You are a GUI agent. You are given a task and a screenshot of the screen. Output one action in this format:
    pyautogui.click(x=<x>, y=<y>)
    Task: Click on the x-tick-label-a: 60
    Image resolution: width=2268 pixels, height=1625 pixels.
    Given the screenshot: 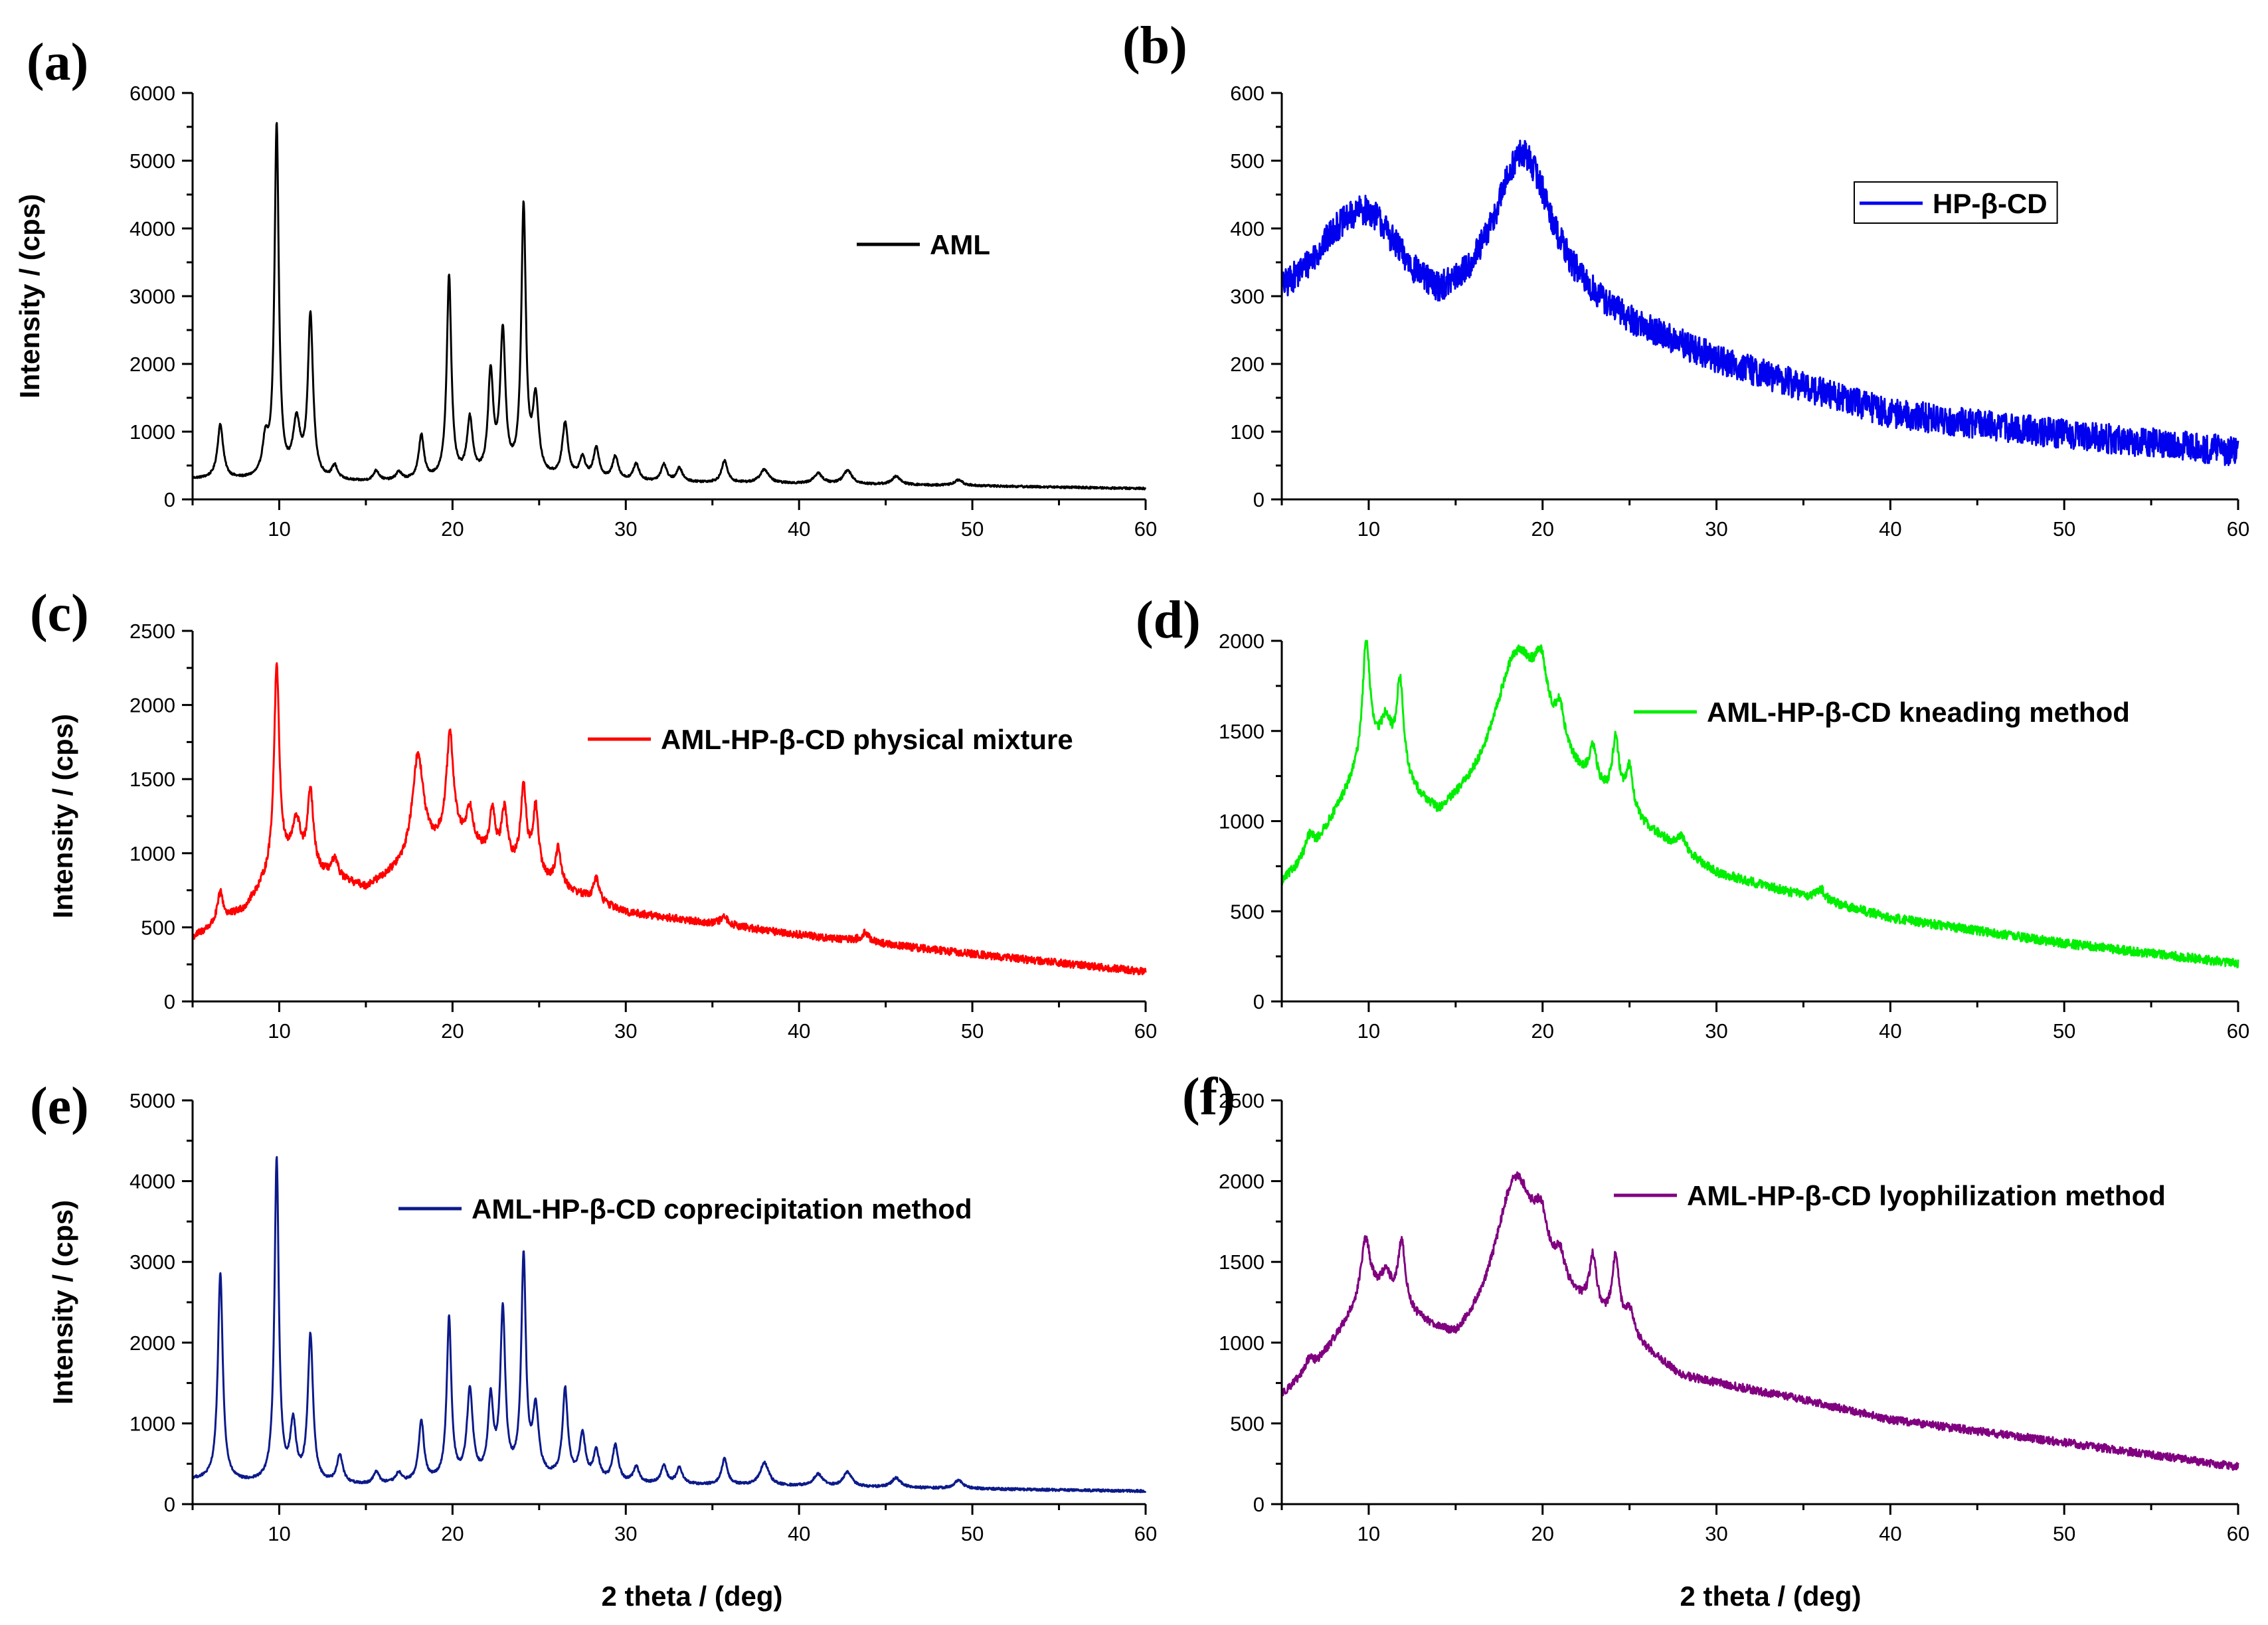 What is the action you would take?
    pyautogui.click(x=1145, y=529)
    